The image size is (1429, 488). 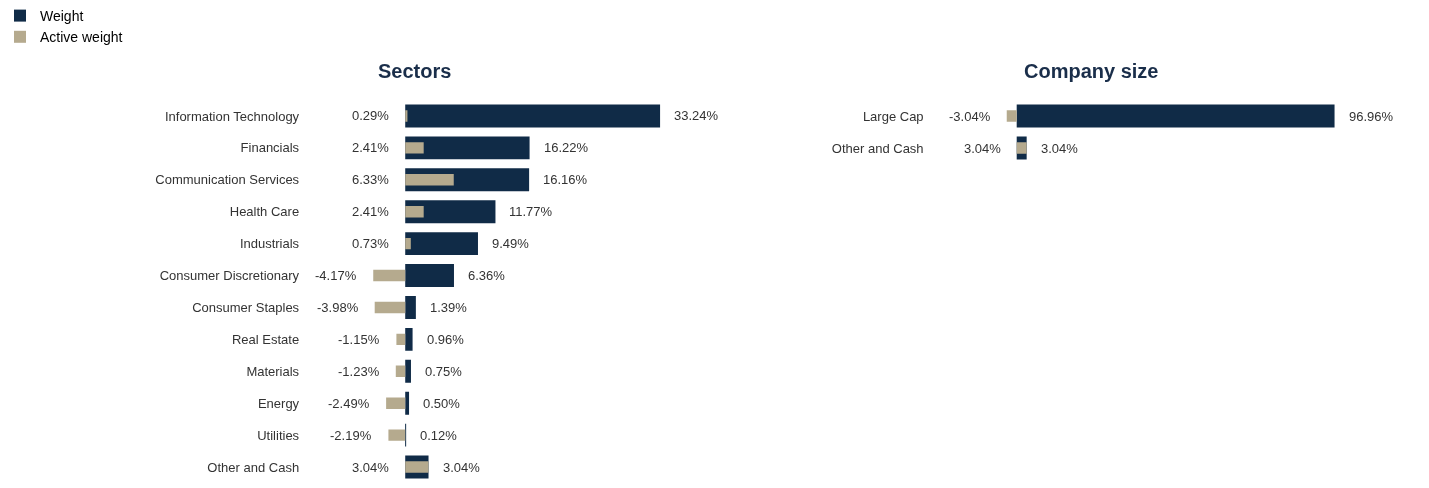 What do you see at coordinates (232, 116) in the screenshot?
I see `y-tick-label: Information Technology` at bounding box center [232, 116].